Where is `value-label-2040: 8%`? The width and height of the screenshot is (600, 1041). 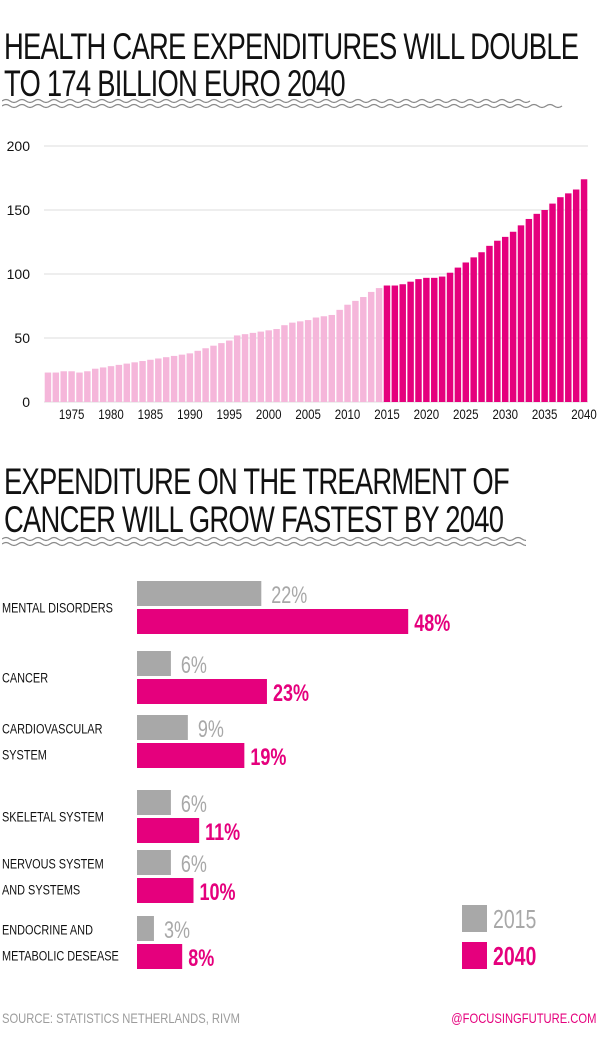 value-label-2040: 8% is located at coordinates (201, 959).